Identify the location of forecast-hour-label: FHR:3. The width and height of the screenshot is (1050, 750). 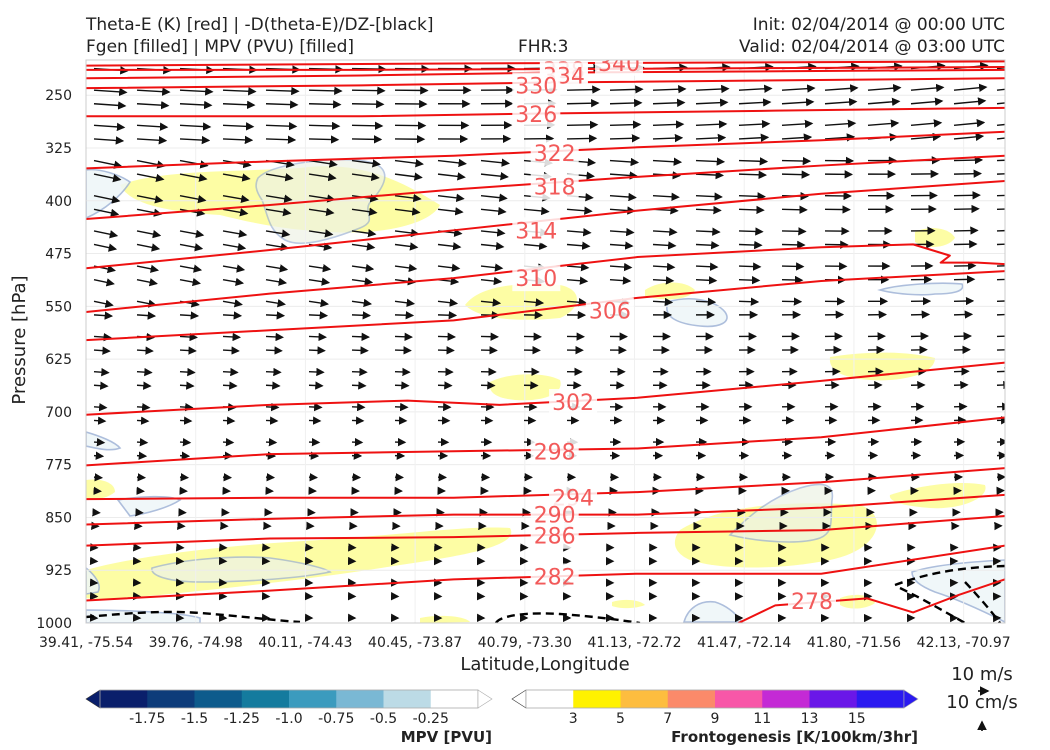
(543, 47).